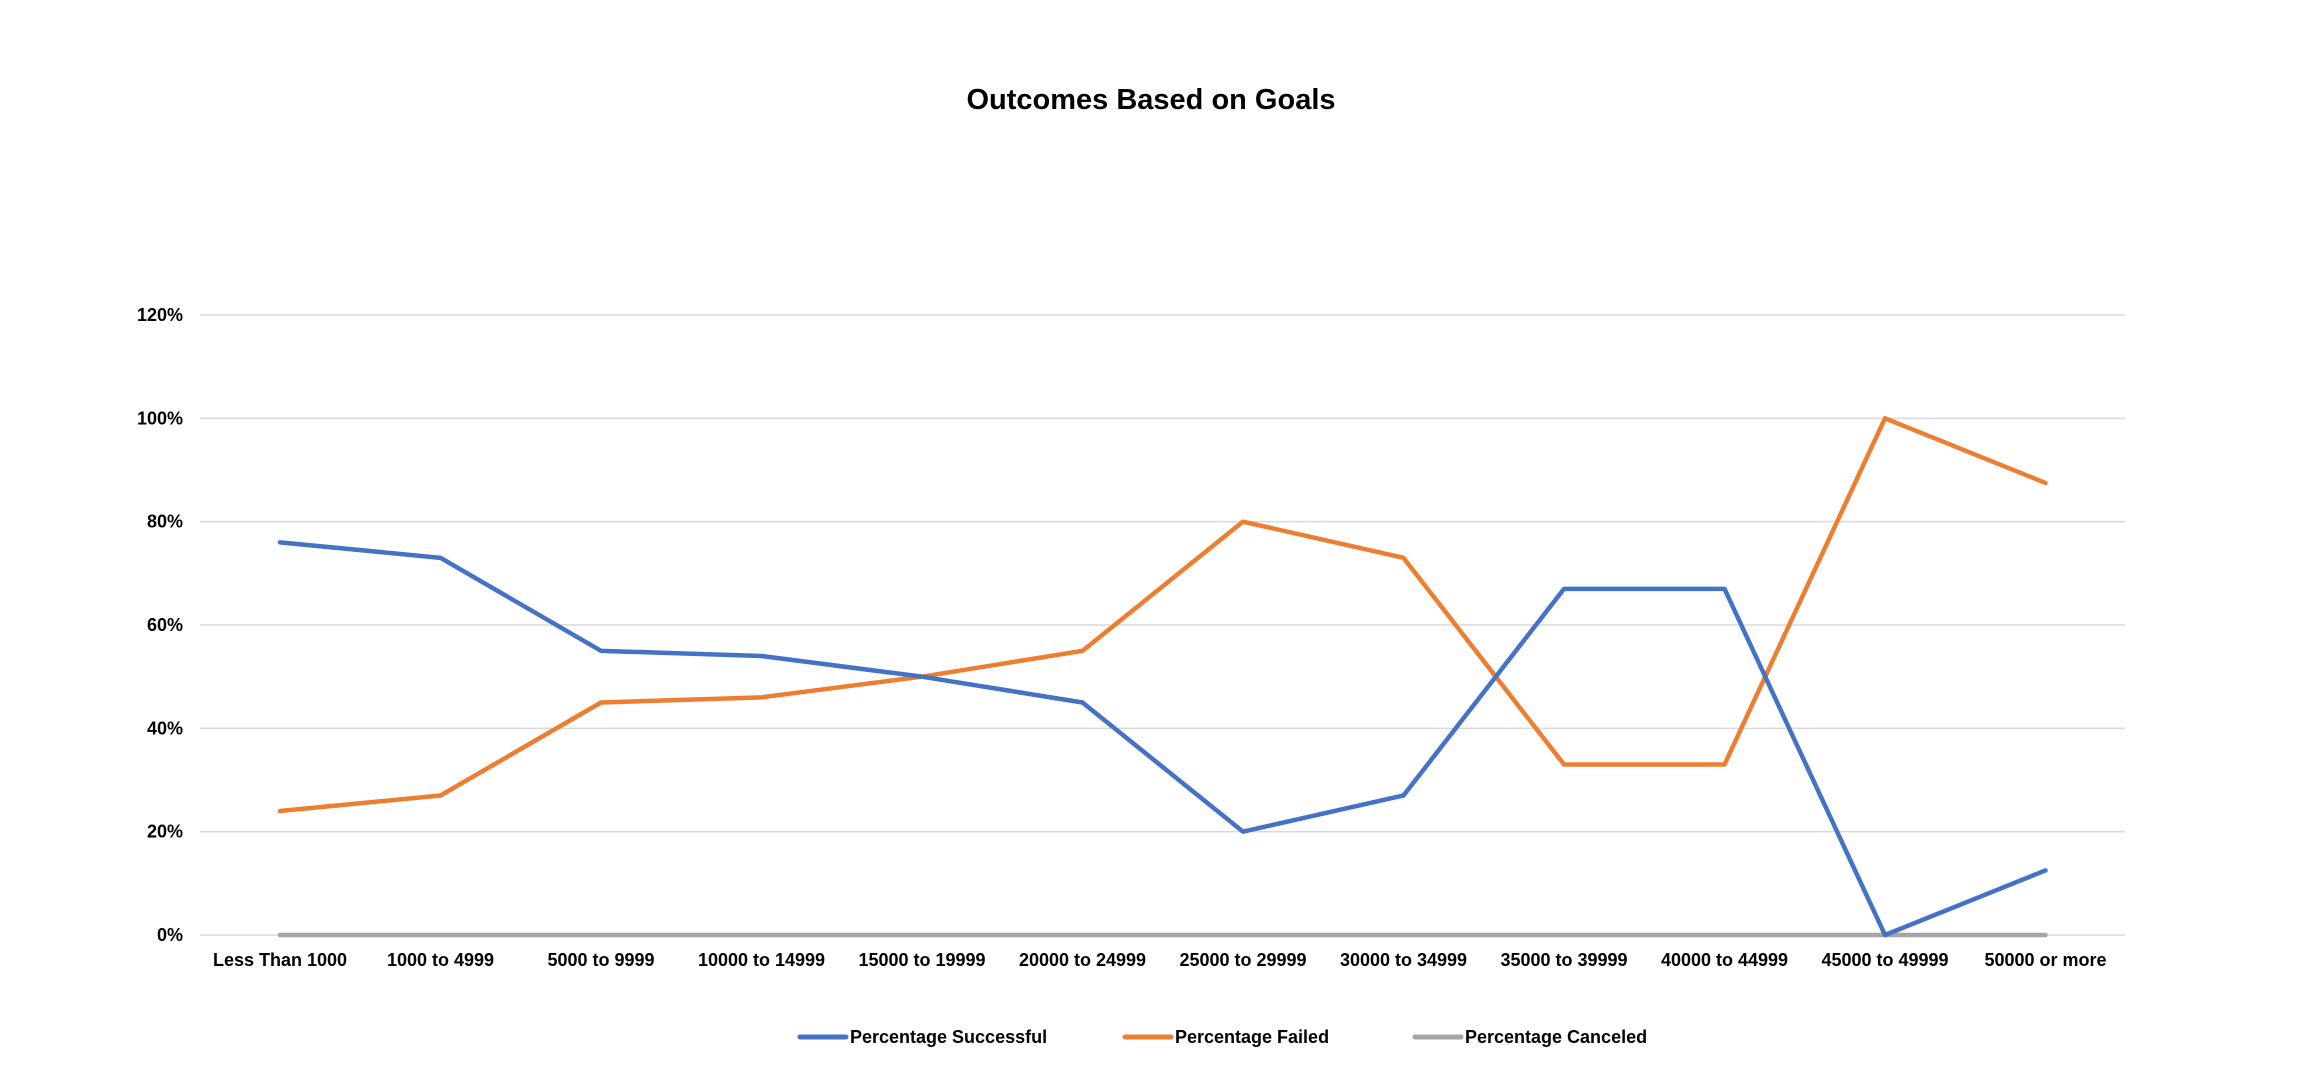  I want to click on y-tick-label: 100%, so click(160, 418).